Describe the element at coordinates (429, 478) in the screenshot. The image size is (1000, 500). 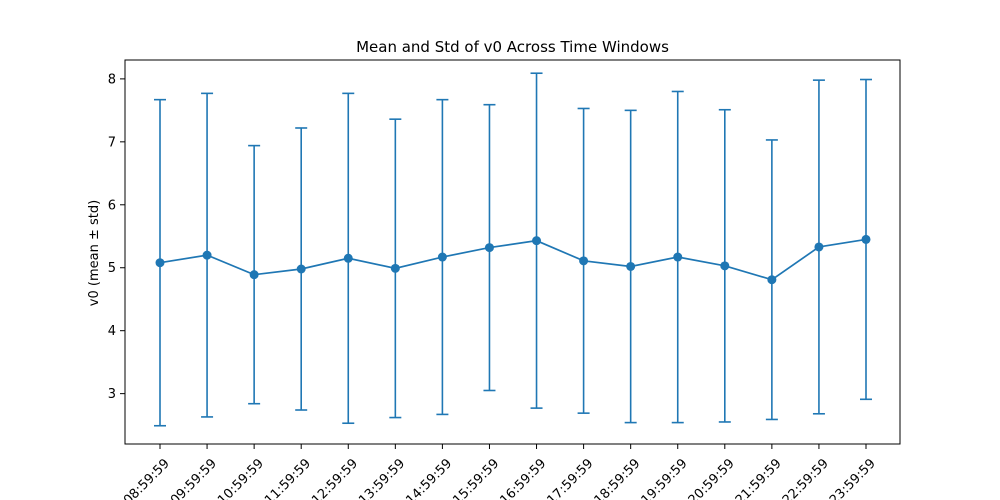
I see `x-tick-label: 14:59:59` at that location.